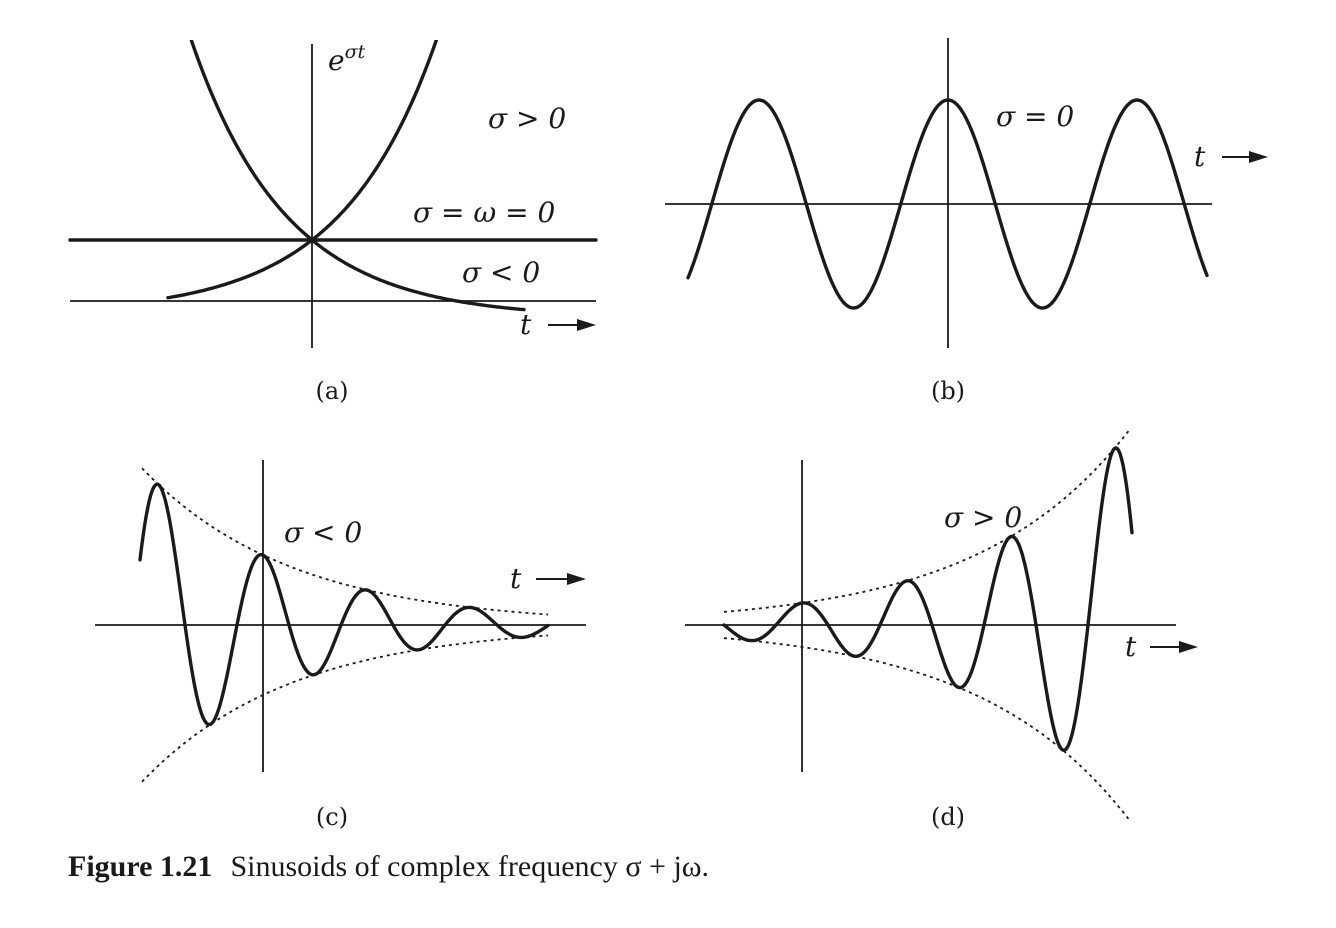  What do you see at coordinates (344, 604) in the screenshot?
I see `panel-c-damped-sinusoid-curve` at bounding box center [344, 604].